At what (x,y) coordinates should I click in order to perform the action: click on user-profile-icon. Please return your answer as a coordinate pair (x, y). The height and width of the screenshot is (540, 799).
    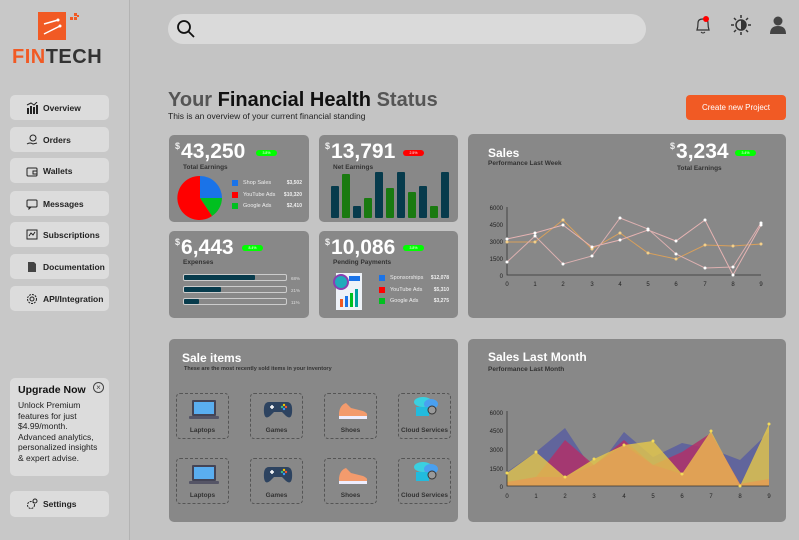
    Looking at the image, I should click on (778, 25).